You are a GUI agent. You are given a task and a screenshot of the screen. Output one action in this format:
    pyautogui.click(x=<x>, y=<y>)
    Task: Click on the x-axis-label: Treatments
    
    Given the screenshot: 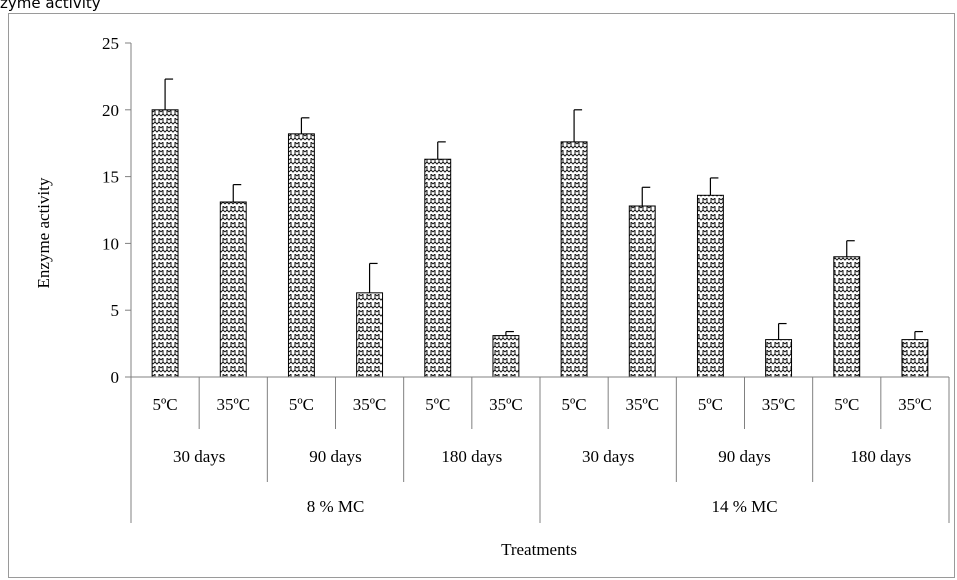 What is the action you would take?
    pyautogui.click(x=539, y=549)
    